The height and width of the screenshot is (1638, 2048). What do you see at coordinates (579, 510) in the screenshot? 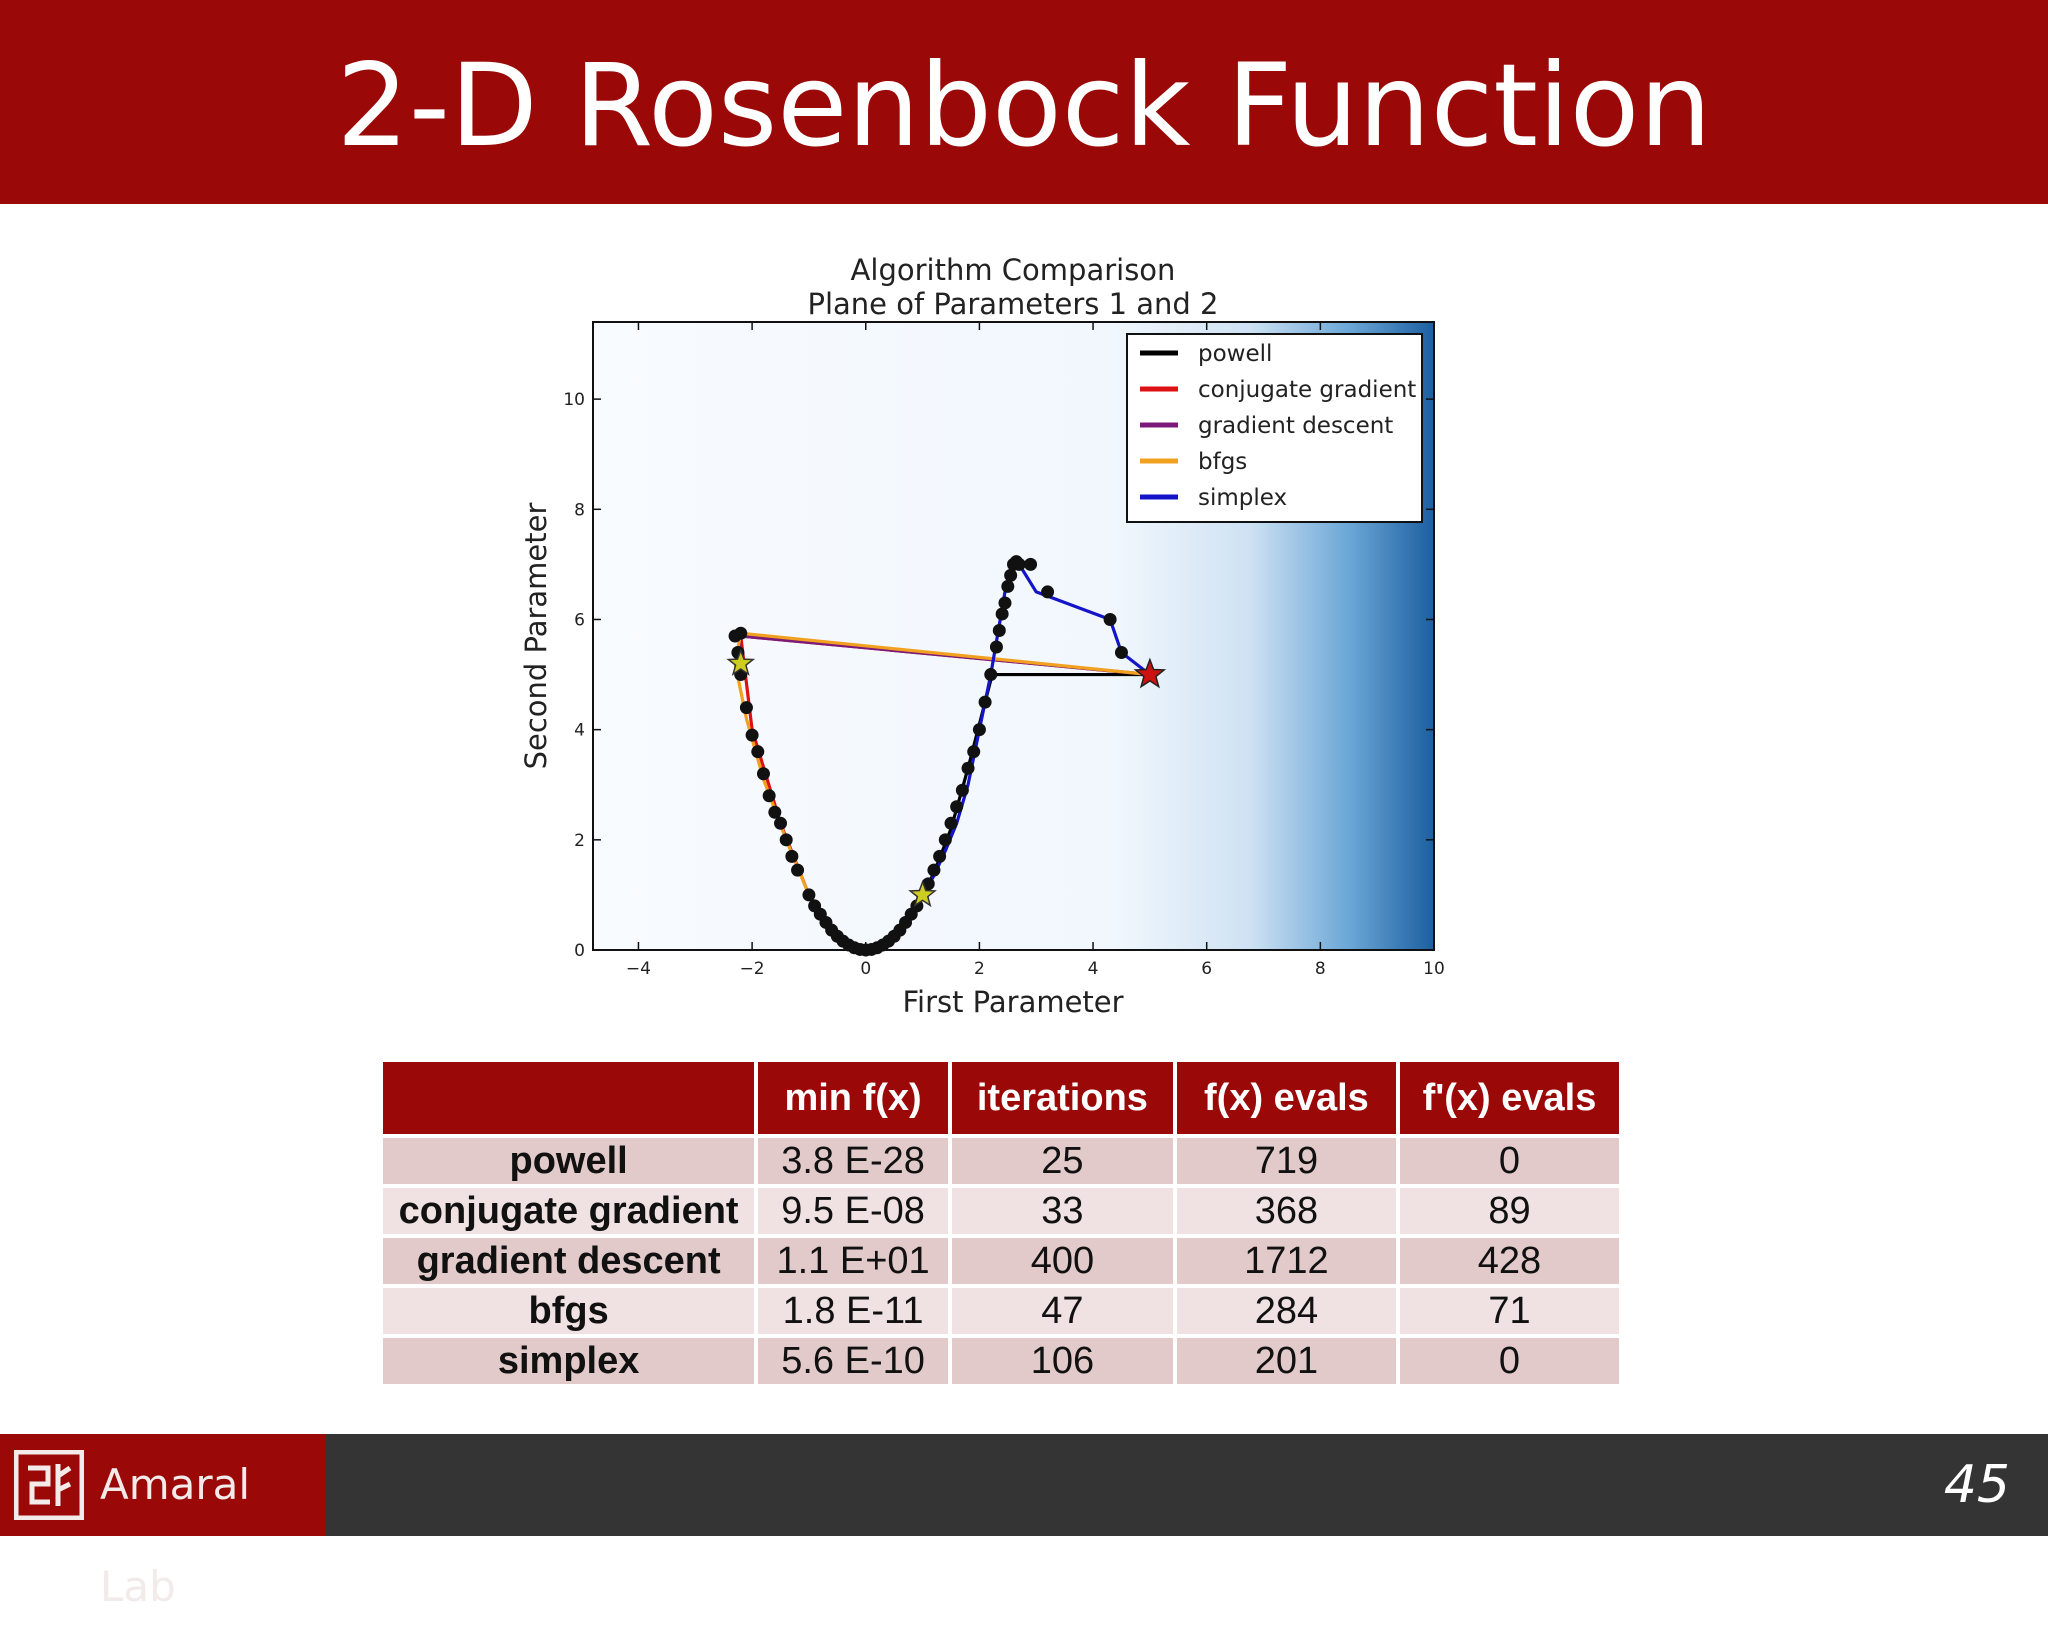
I see `y-tick-label: 8` at bounding box center [579, 510].